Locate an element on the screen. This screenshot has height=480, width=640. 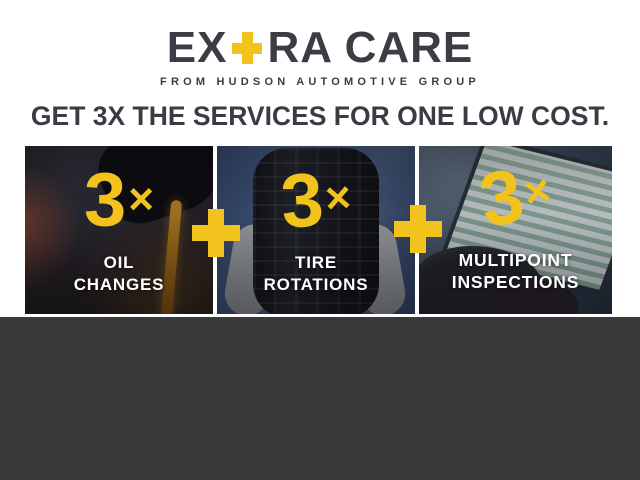
headline: GET 3X THE SERVICES FOR ONE LOW COST. is located at coordinates (320, 116).